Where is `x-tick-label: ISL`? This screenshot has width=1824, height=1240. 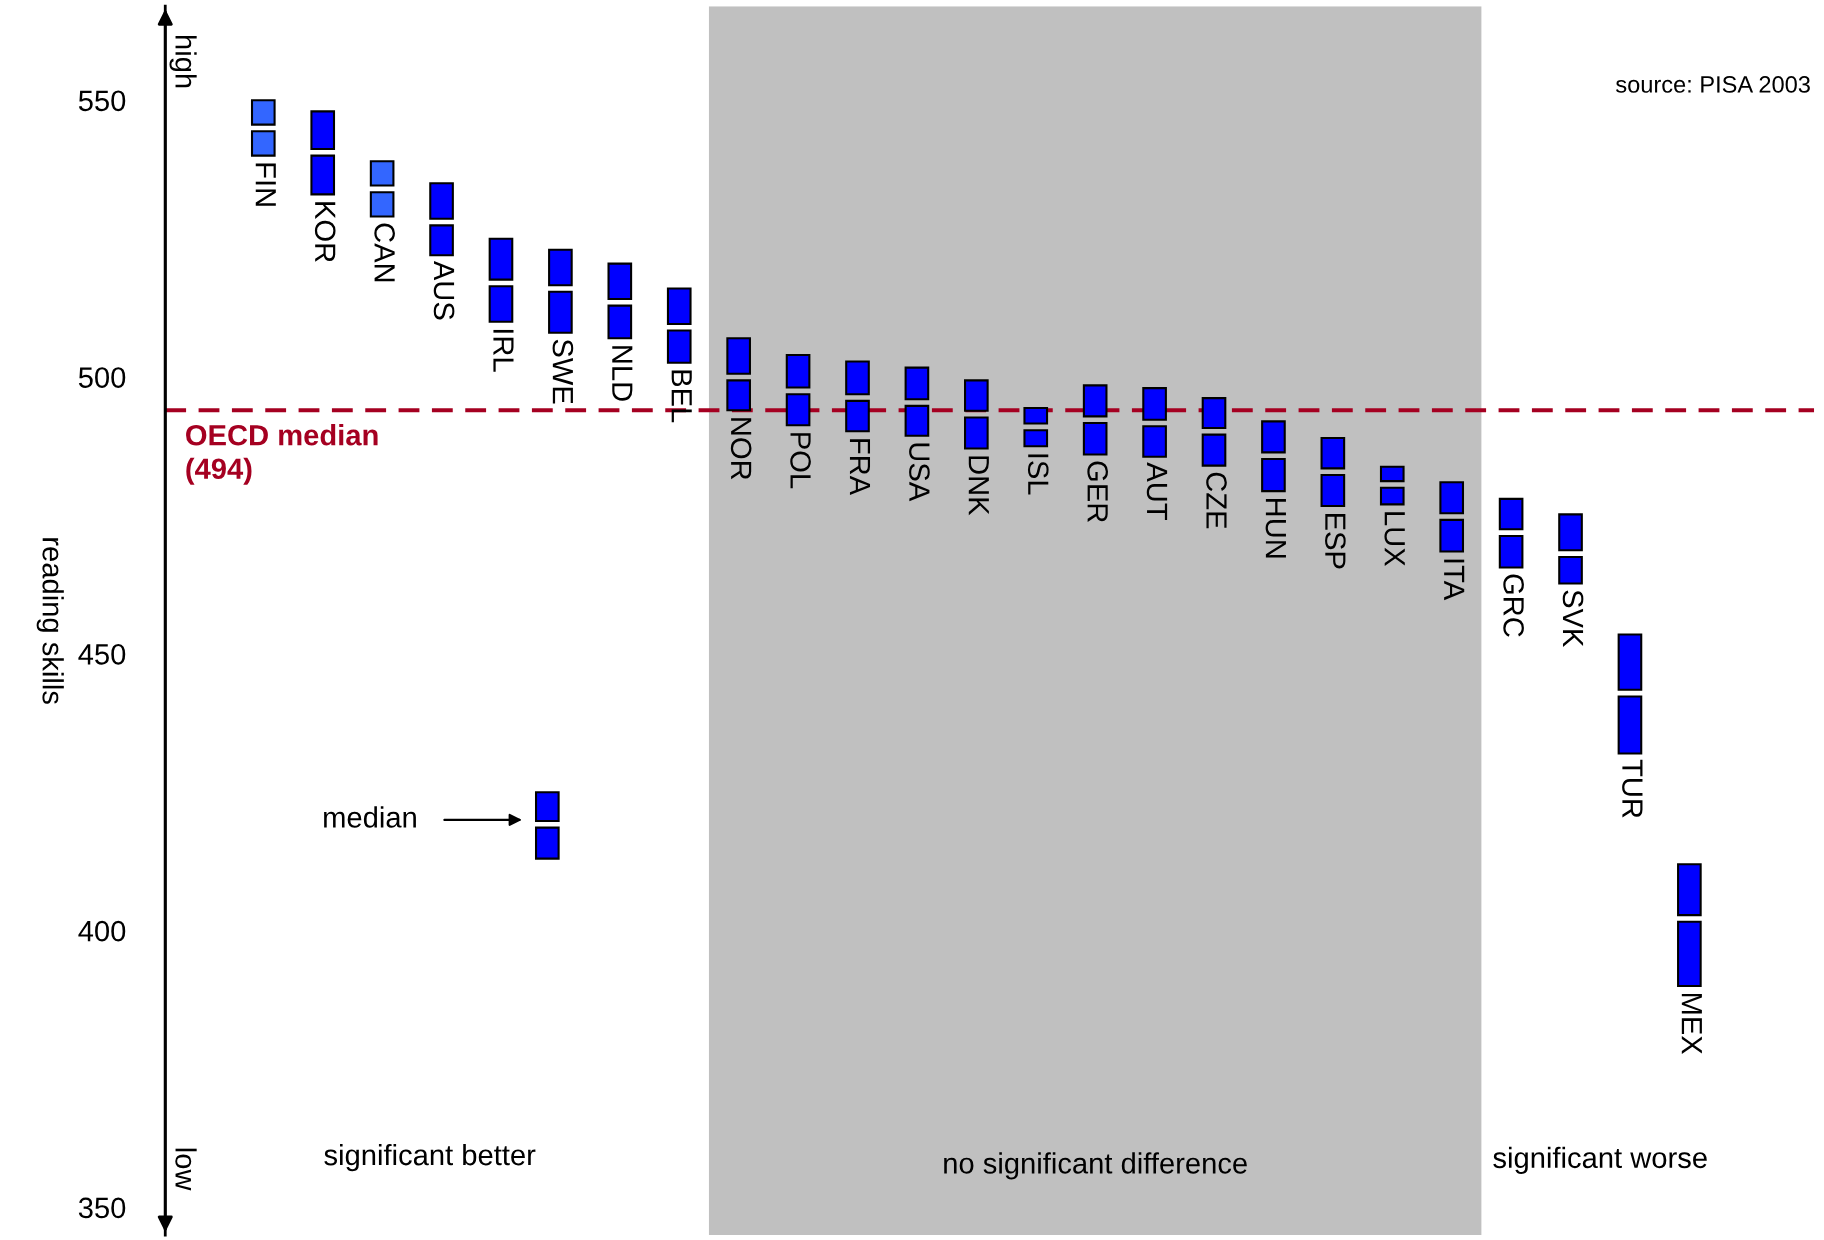 x-tick-label: ISL is located at coordinates (1038, 474).